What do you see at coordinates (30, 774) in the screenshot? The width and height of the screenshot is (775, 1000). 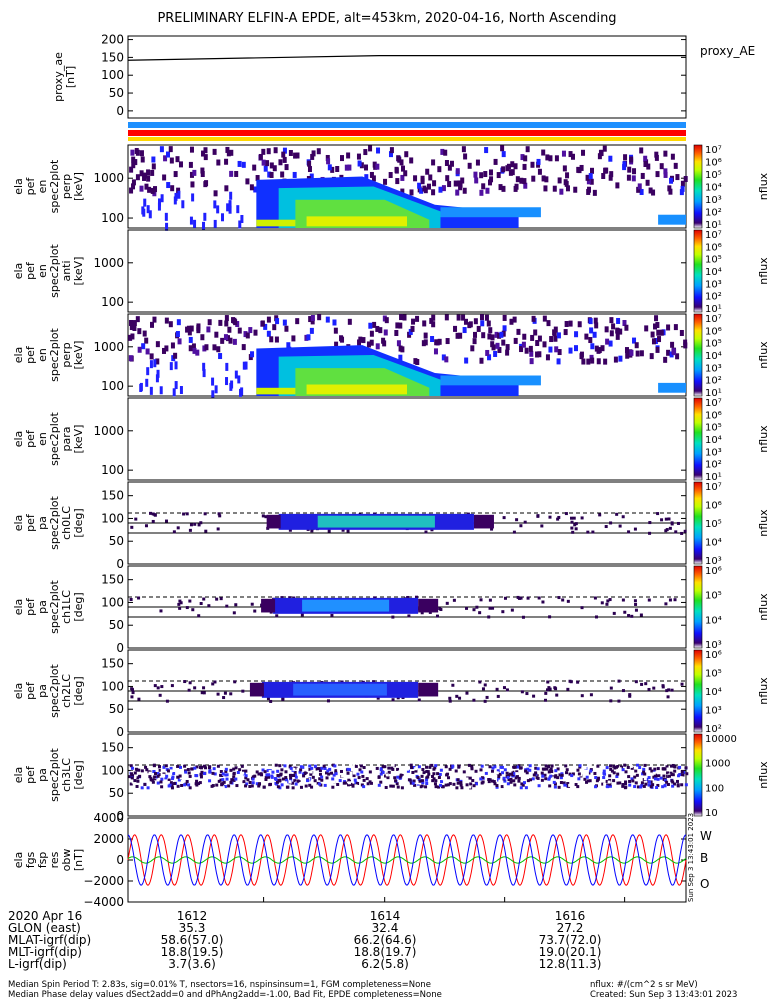 I see `y-axis-label: pef` at bounding box center [30, 774].